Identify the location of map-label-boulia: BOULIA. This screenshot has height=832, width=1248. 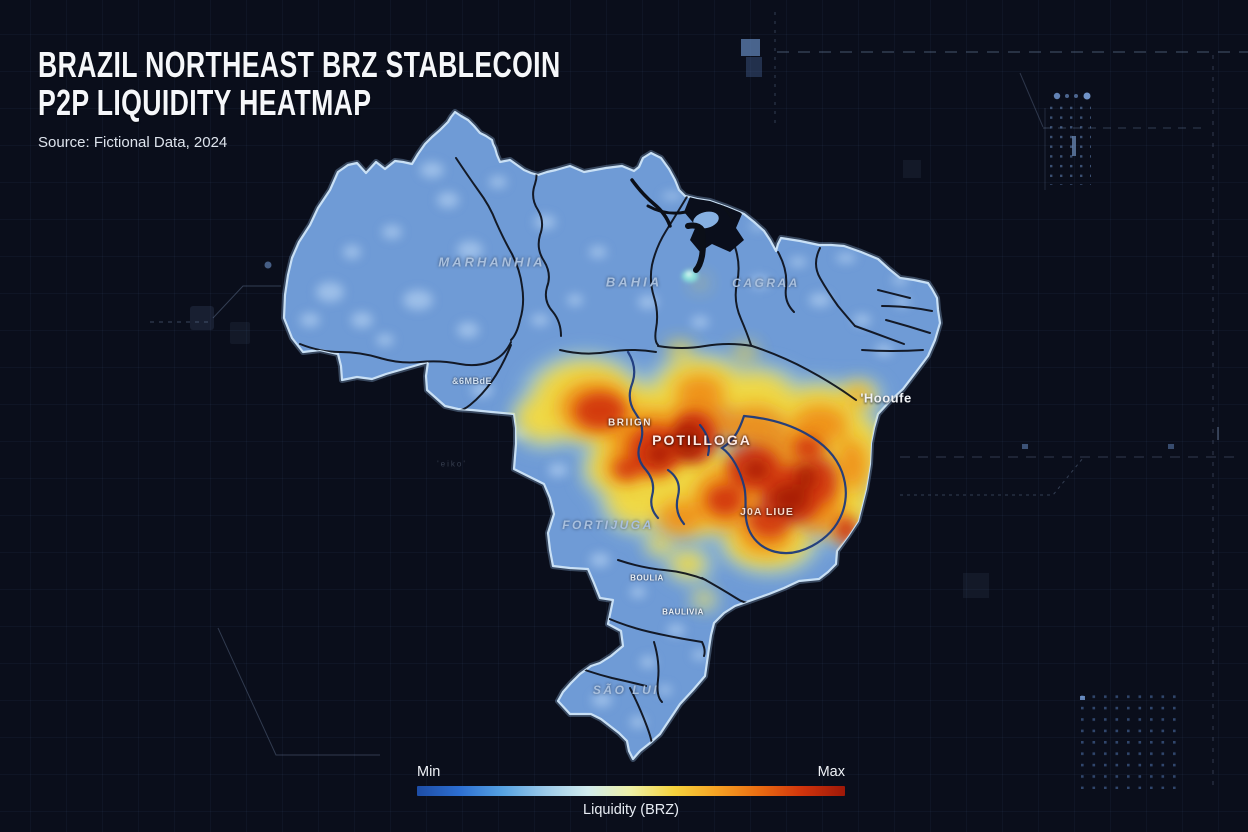
(647, 578).